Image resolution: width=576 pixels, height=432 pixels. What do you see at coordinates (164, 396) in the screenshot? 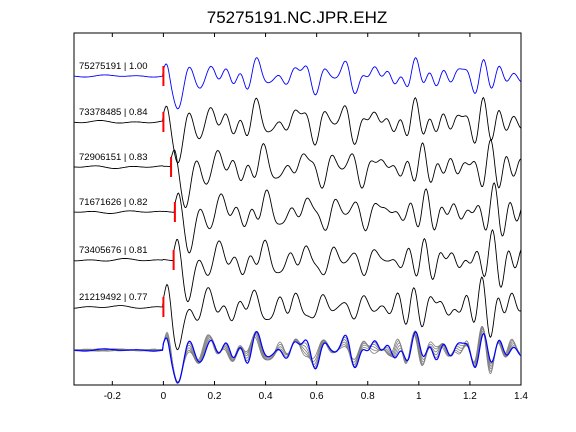
I see `x-tick-label: 0` at bounding box center [164, 396].